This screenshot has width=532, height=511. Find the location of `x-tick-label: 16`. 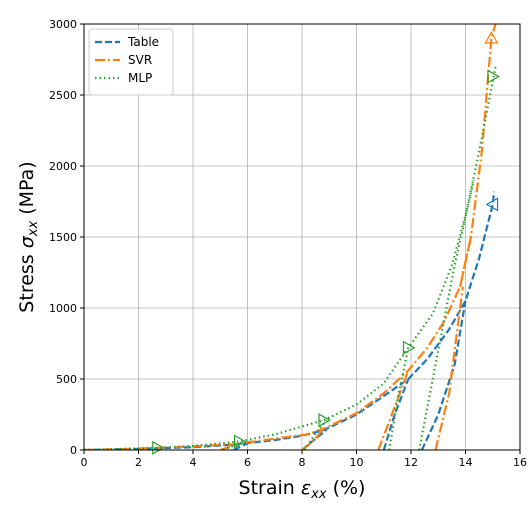

x-tick-label: 16 is located at coordinates (520, 462).